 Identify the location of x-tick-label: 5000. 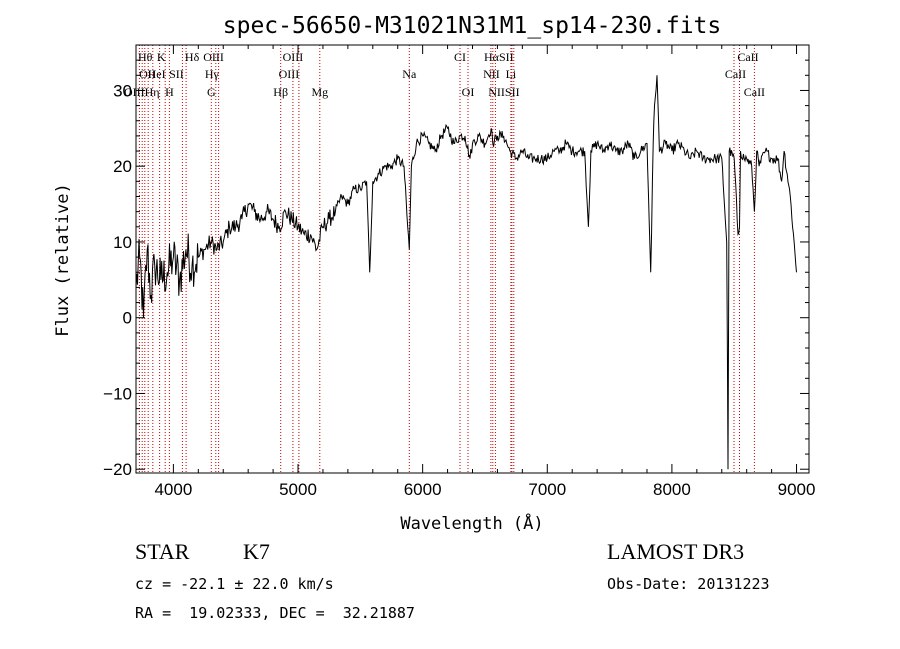
(298, 489).